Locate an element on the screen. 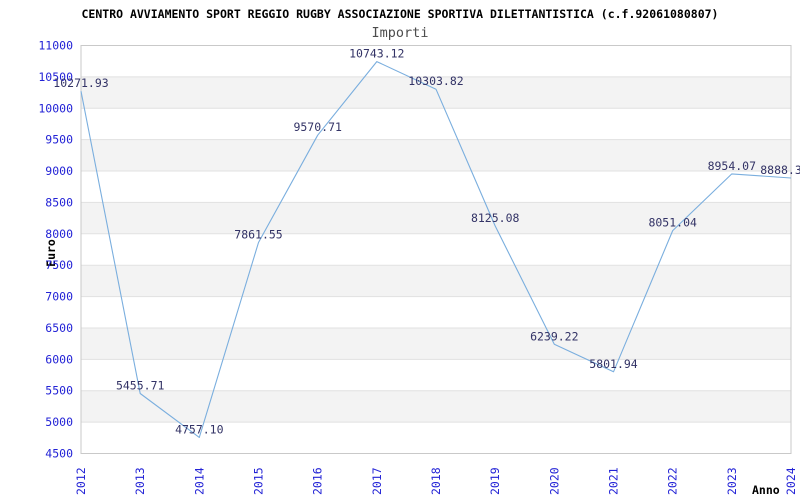  x-tick-label: 2019 is located at coordinates (495, 481).